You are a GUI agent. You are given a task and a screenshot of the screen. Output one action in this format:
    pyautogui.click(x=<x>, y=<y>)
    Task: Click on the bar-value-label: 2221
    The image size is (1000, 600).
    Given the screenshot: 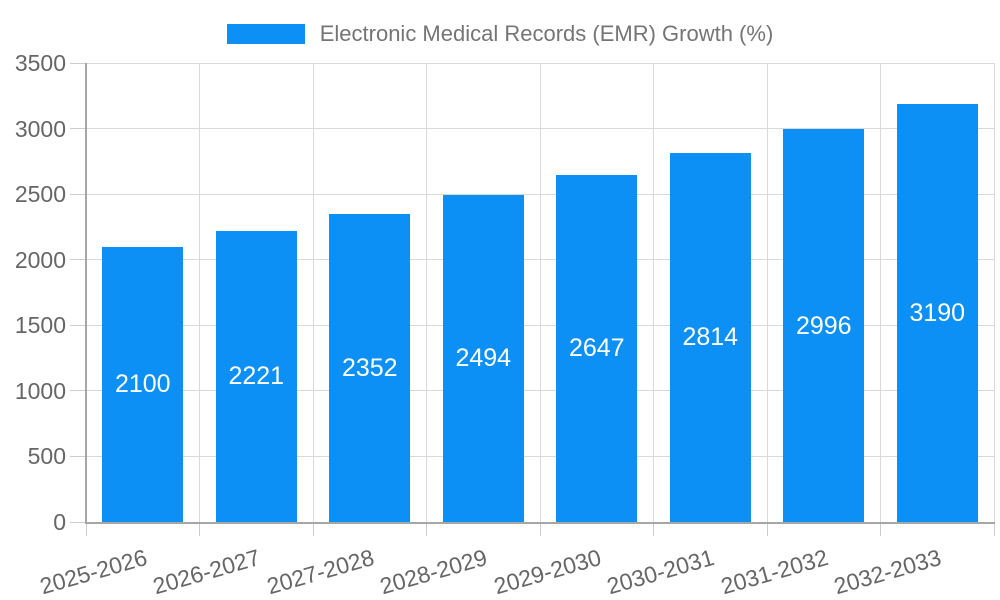 What is the action you would take?
    pyautogui.click(x=256, y=376)
    